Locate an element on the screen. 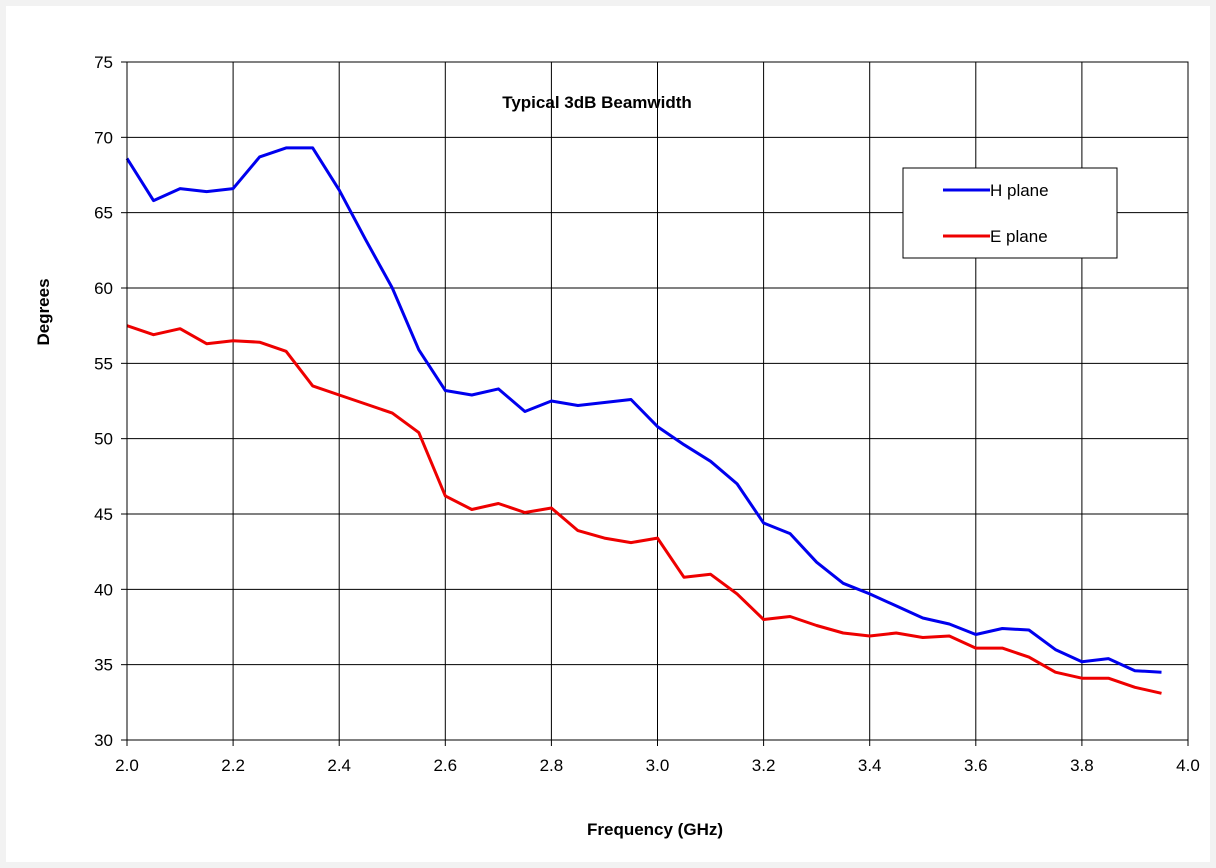 The height and width of the screenshot is (868, 1216). x-tick-label: 2.8 is located at coordinates (552, 765).